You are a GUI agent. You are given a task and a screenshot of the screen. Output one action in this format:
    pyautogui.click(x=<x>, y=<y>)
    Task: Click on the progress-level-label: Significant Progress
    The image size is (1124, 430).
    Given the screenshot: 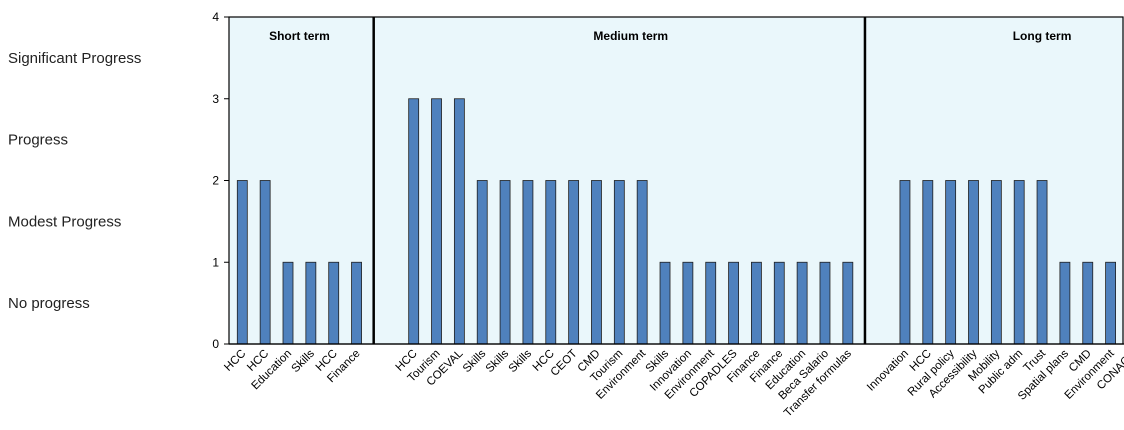 What is the action you would take?
    pyautogui.click(x=74, y=58)
    